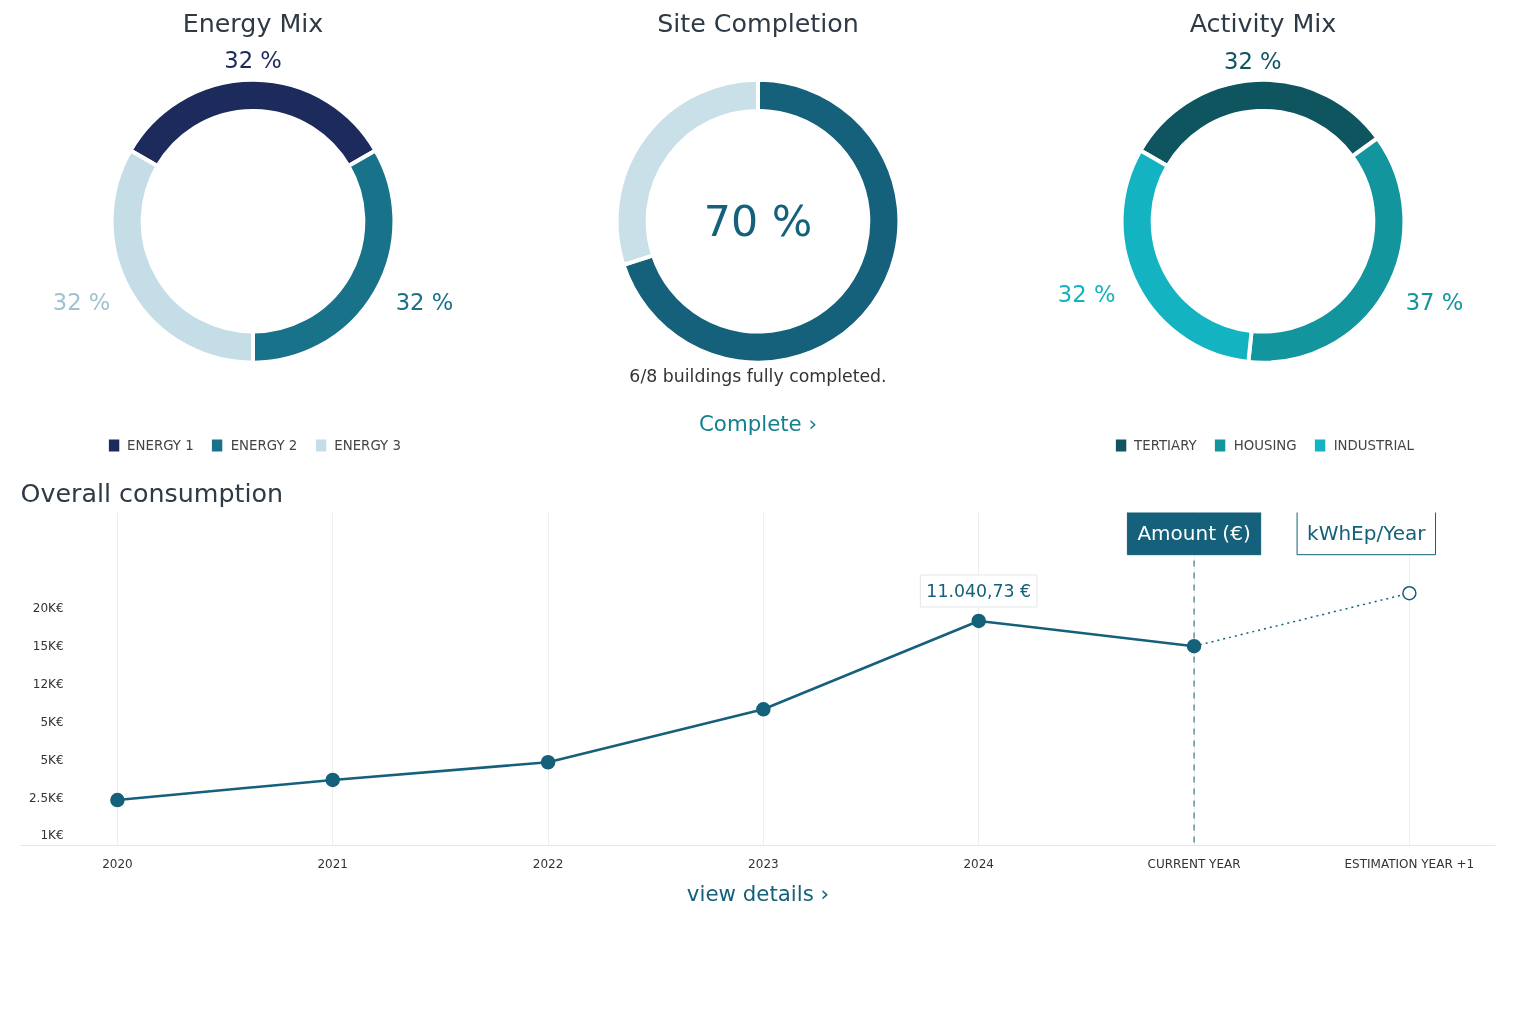 The height and width of the screenshot is (1024, 1536). I want to click on text: Complete ›, so click(758, 424).